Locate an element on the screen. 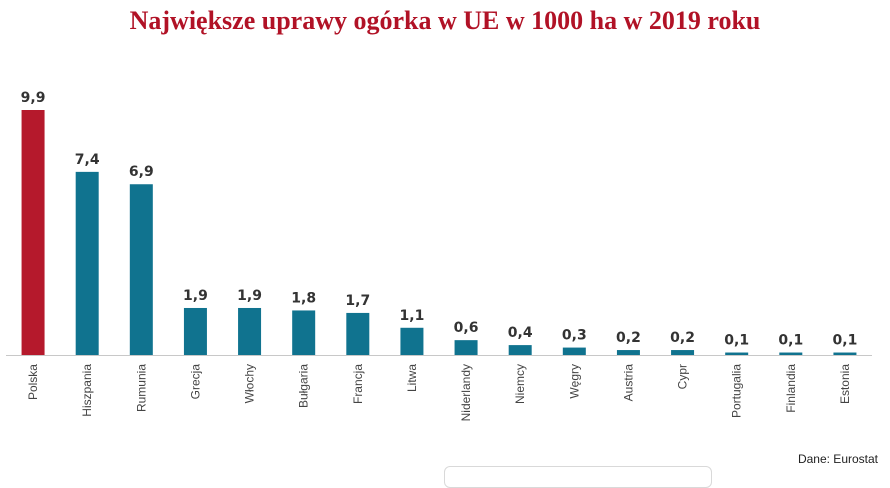  source-note: Dane: Eurostat is located at coordinates (837, 459).